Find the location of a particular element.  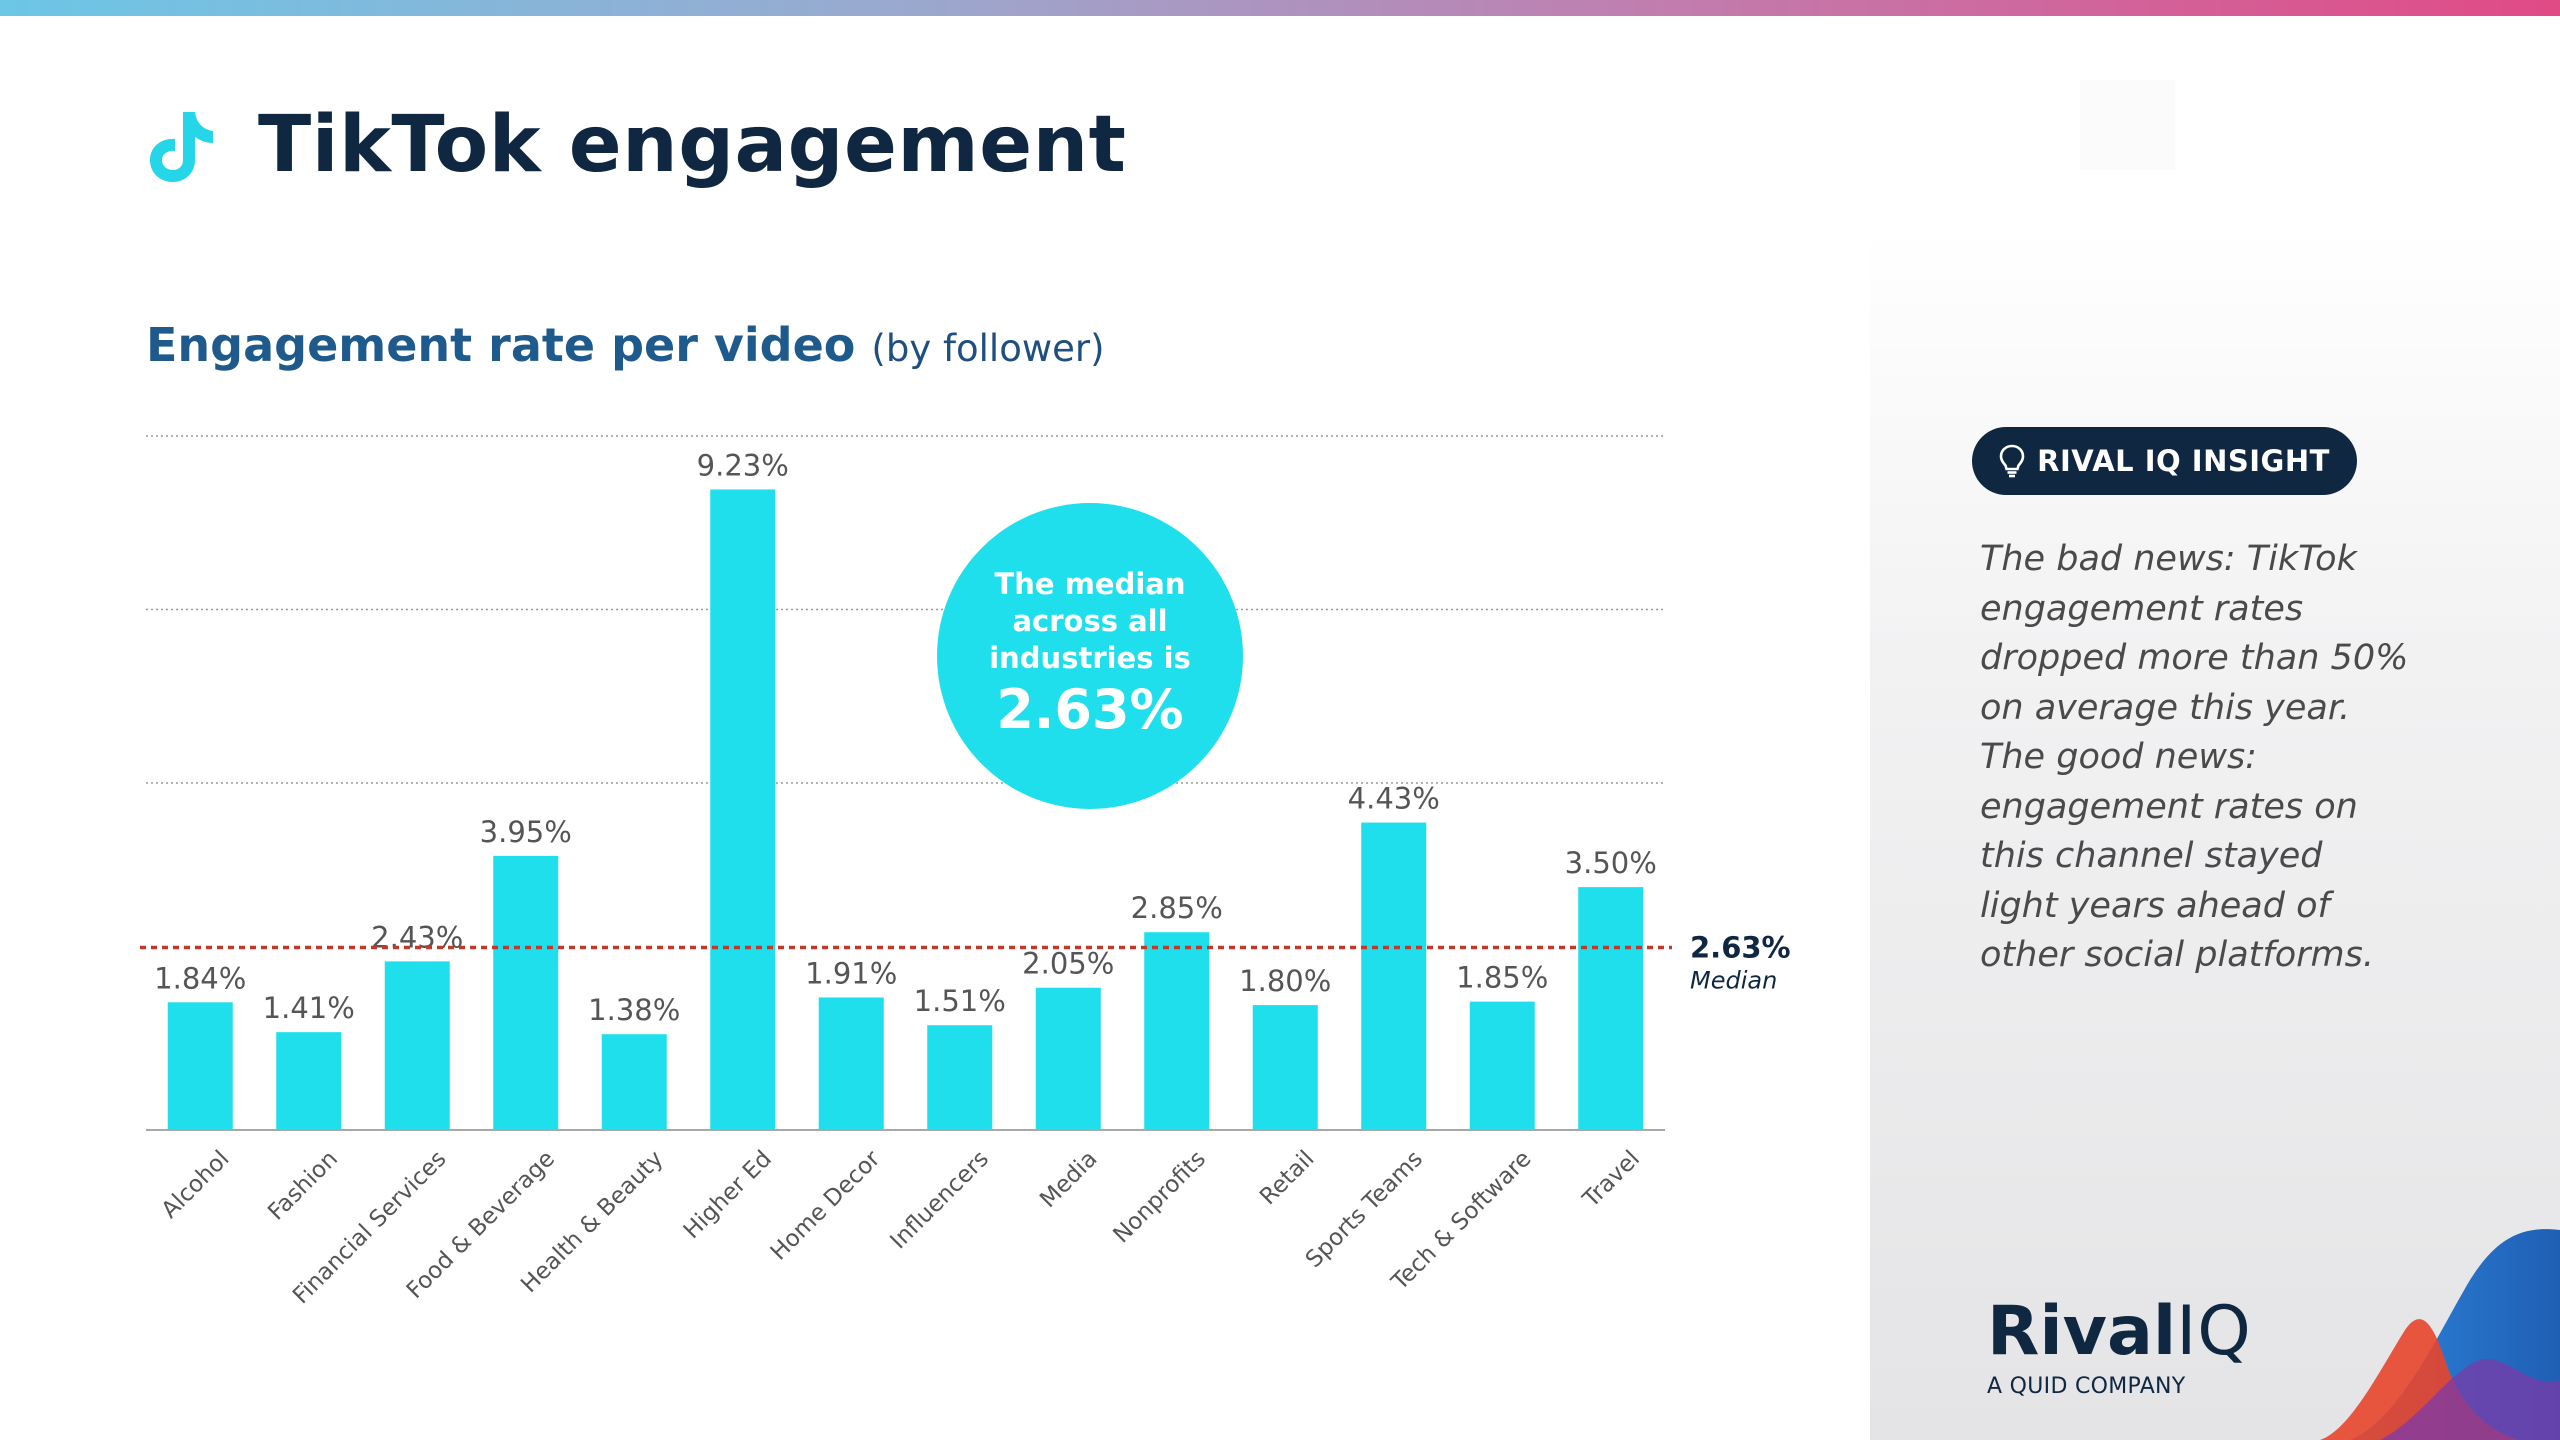

category-label: Fashion is located at coordinates (303, 1186).